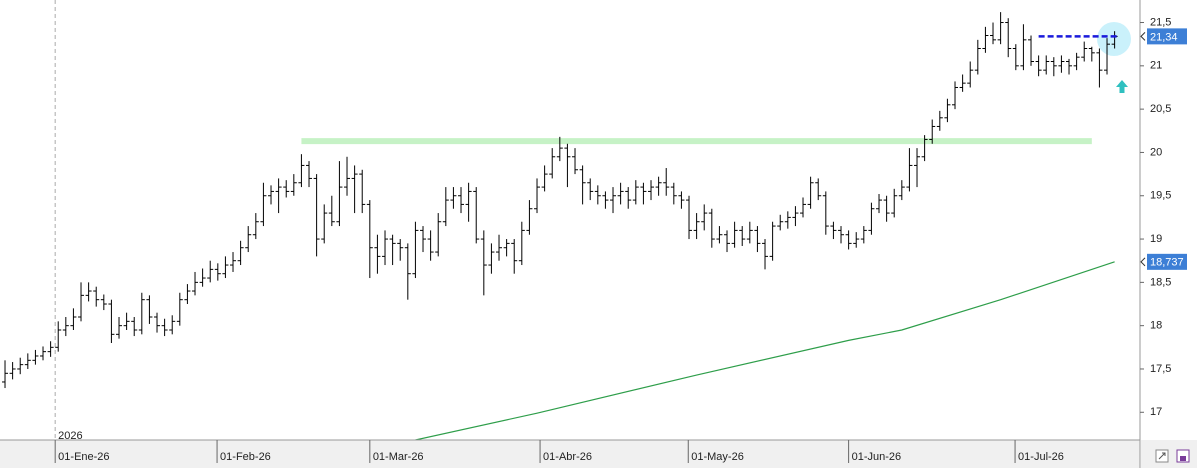 The width and height of the screenshot is (1197, 468). Describe the element at coordinates (1156, 326) in the screenshot. I see `y-tick-label: 18` at that location.